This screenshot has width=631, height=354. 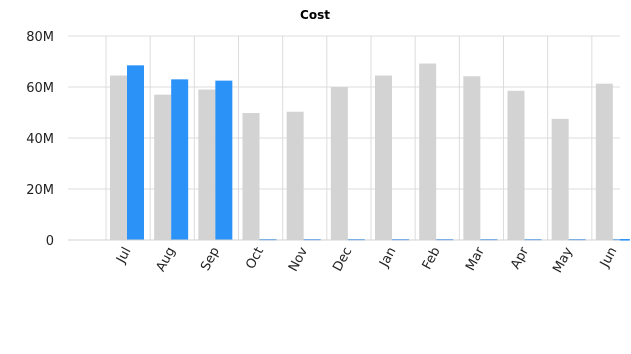 I want to click on bar-series1-aug, so click(x=163, y=167).